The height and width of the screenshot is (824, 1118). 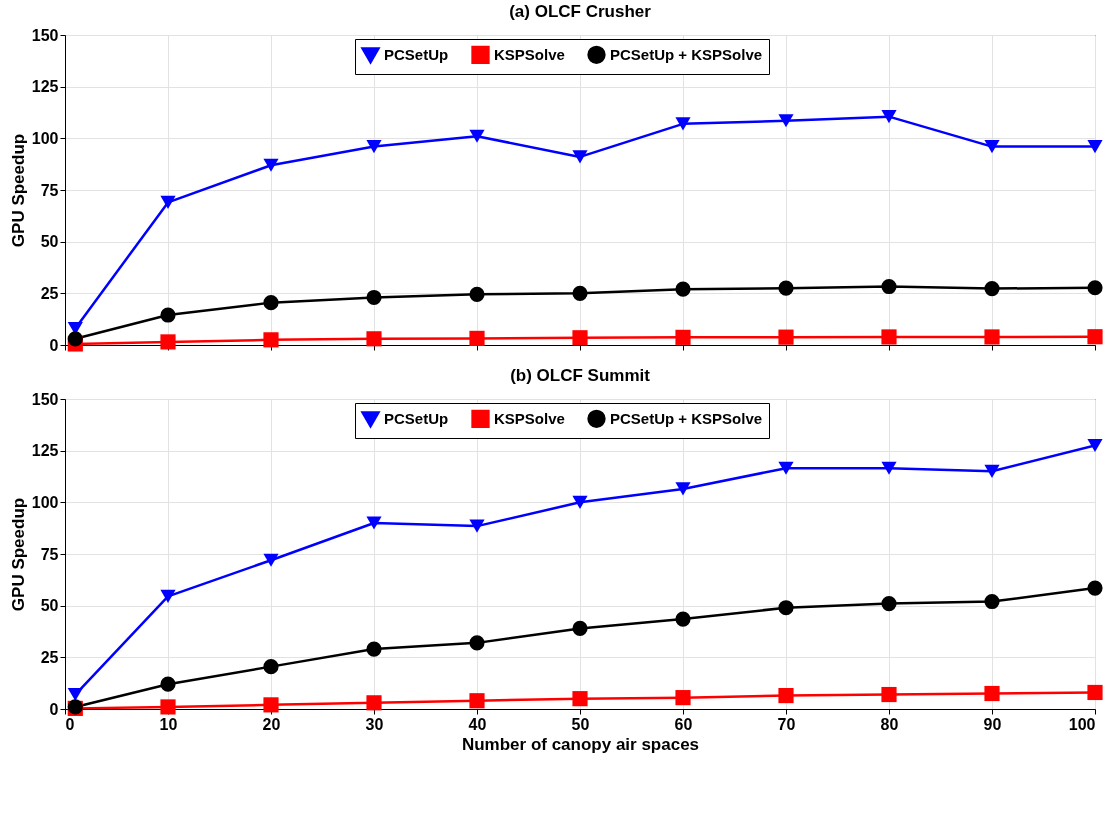 What do you see at coordinates (580, 11) in the screenshot?
I see `chart-title: (a) OLCF Crusher` at bounding box center [580, 11].